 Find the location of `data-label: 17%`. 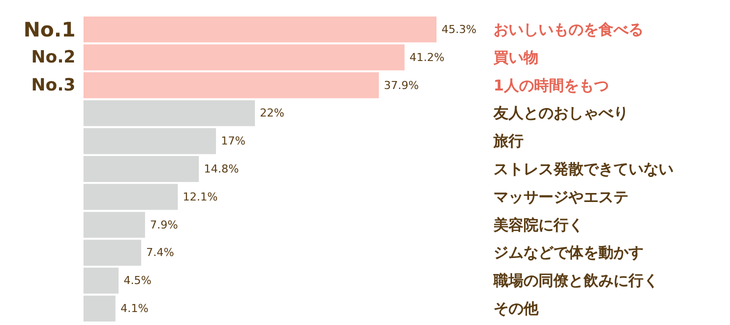

data-label: 17% is located at coordinates (233, 141).